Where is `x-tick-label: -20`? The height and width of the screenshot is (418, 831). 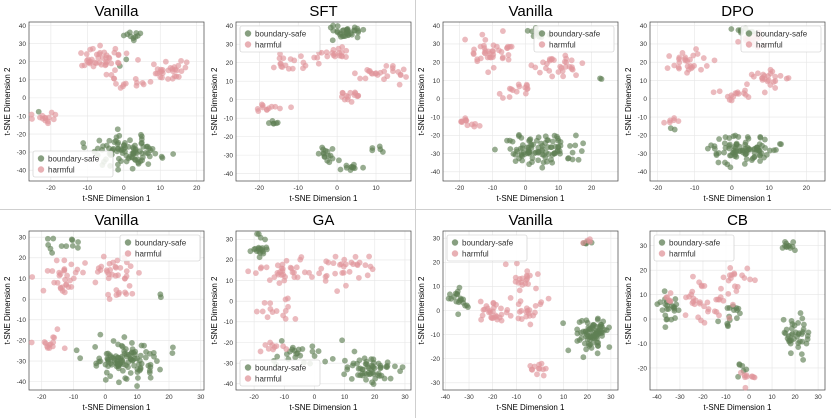
x-tick-label: -20 is located at coordinates (260, 188).